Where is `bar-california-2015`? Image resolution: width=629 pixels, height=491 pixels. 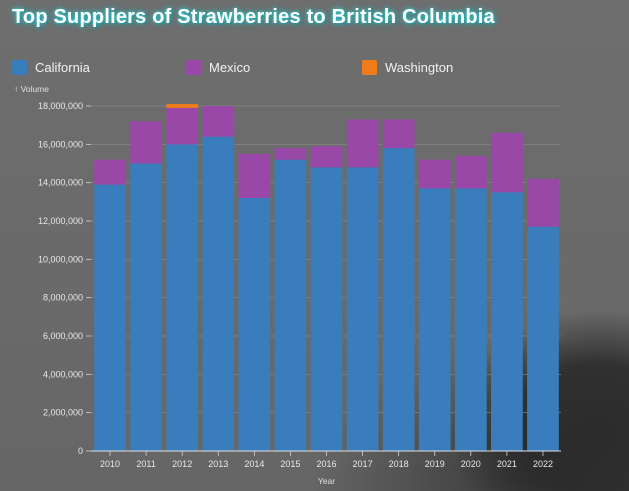
bar-california-2015 is located at coordinates (290, 305).